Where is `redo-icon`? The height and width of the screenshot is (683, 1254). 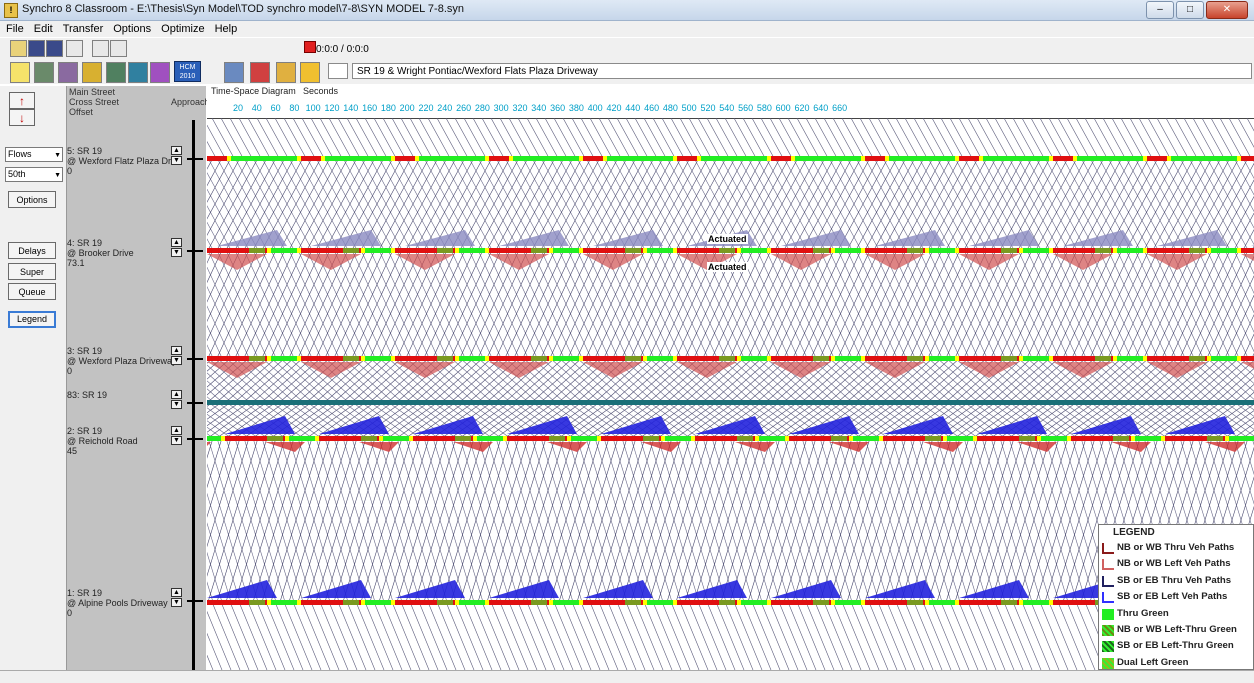 redo-icon is located at coordinates (118, 48).